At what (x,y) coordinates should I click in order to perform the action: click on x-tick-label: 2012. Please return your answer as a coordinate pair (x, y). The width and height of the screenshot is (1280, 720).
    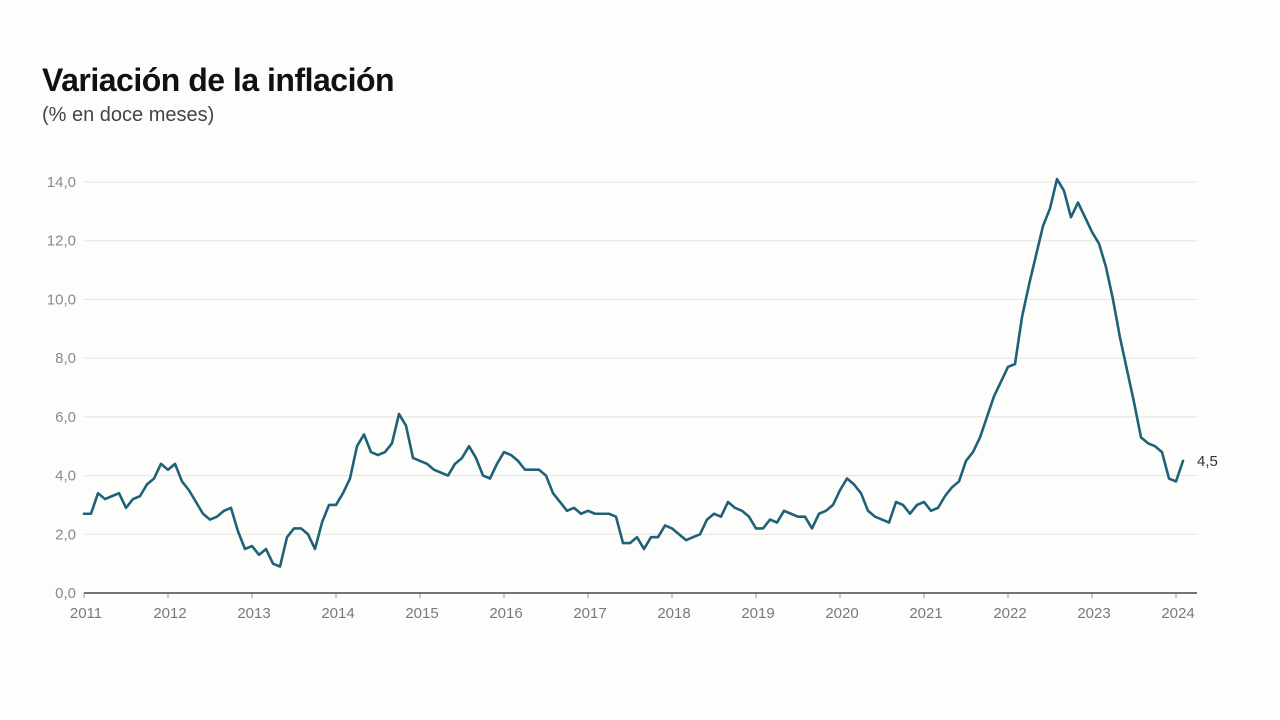
    Looking at the image, I should click on (169, 613).